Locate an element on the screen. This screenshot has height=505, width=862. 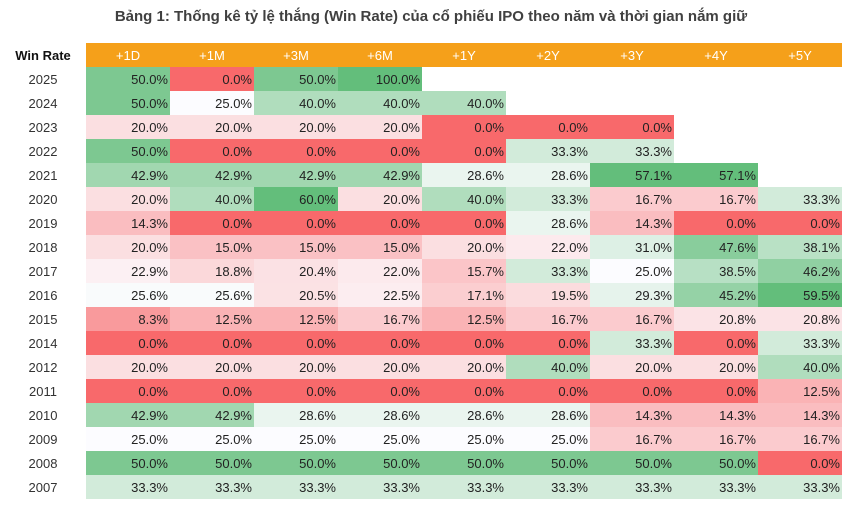
row-year-label: 2018 is located at coordinates (43, 247).